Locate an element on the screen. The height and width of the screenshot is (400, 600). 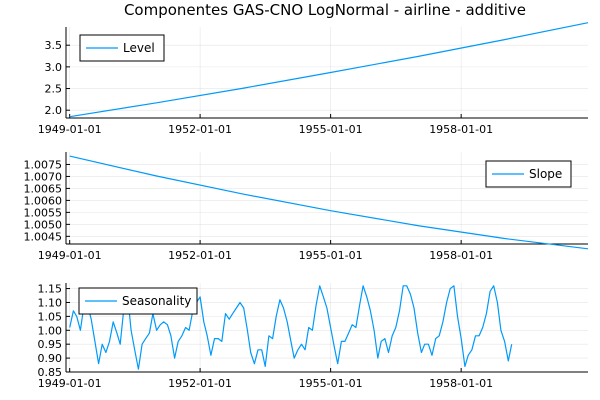
legend-label: Level is located at coordinates (139, 48).